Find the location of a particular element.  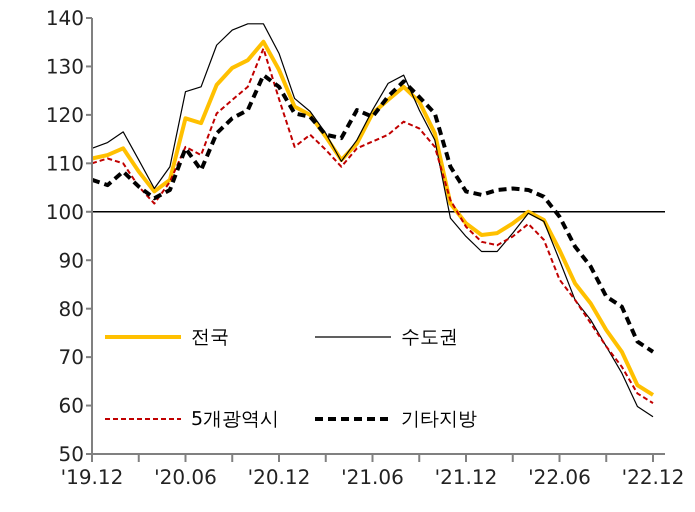

x-tick-label: '19.12 is located at coordinates (92, 477).